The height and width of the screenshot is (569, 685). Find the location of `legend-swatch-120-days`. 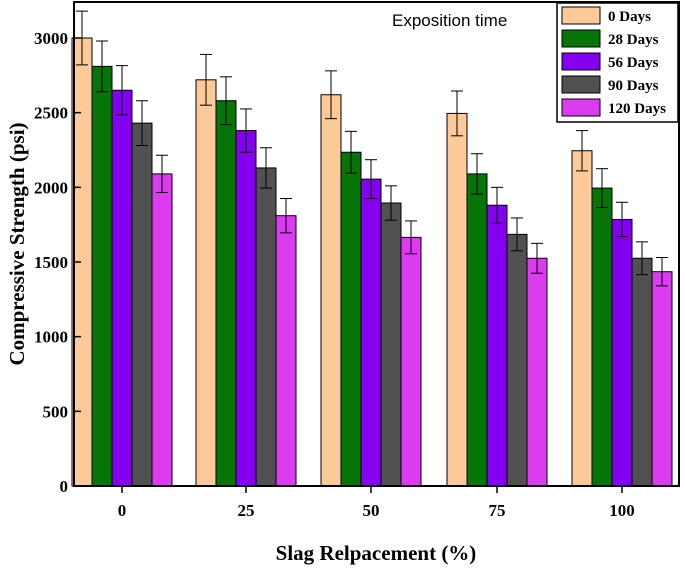

legend-swatch-120-days is located at coordinates (581, 107).